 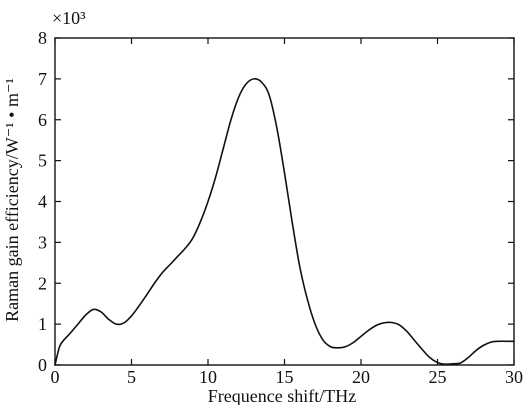 I want to click on y-tick-label: 5, so click(x=42, y=161).